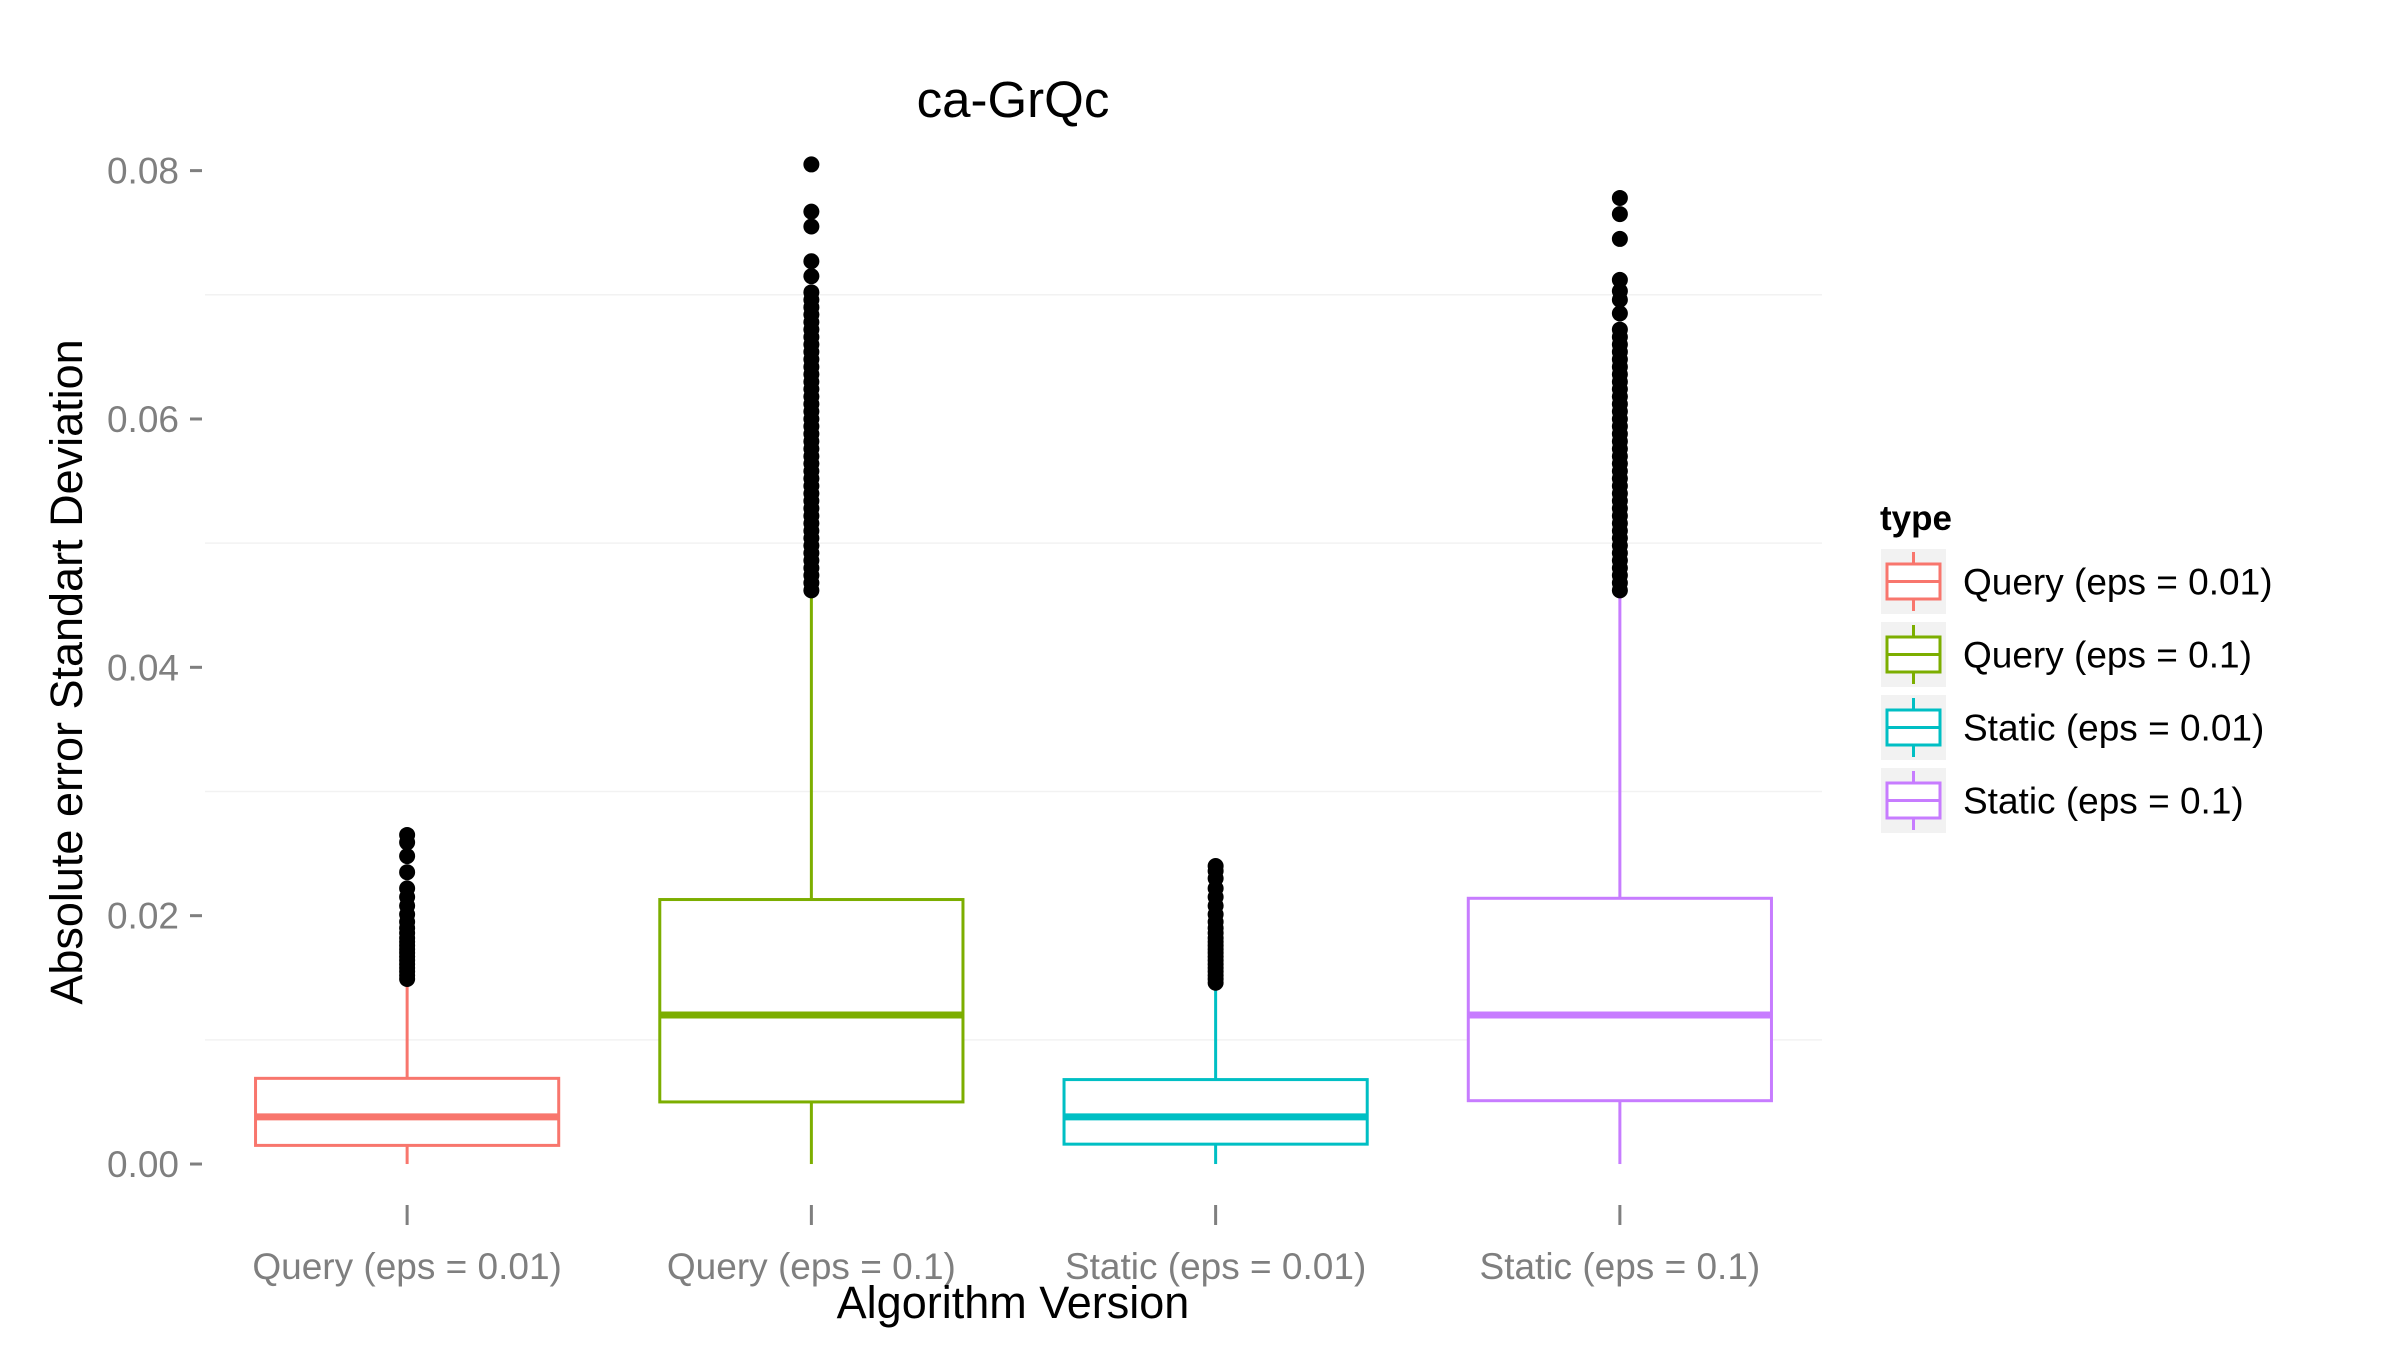 The height and width of the screenshot is (1350, 2400). Describe the element at coordinates (143, 419) in the screenshot. I see `y-tick-label: 0.06` at that location.